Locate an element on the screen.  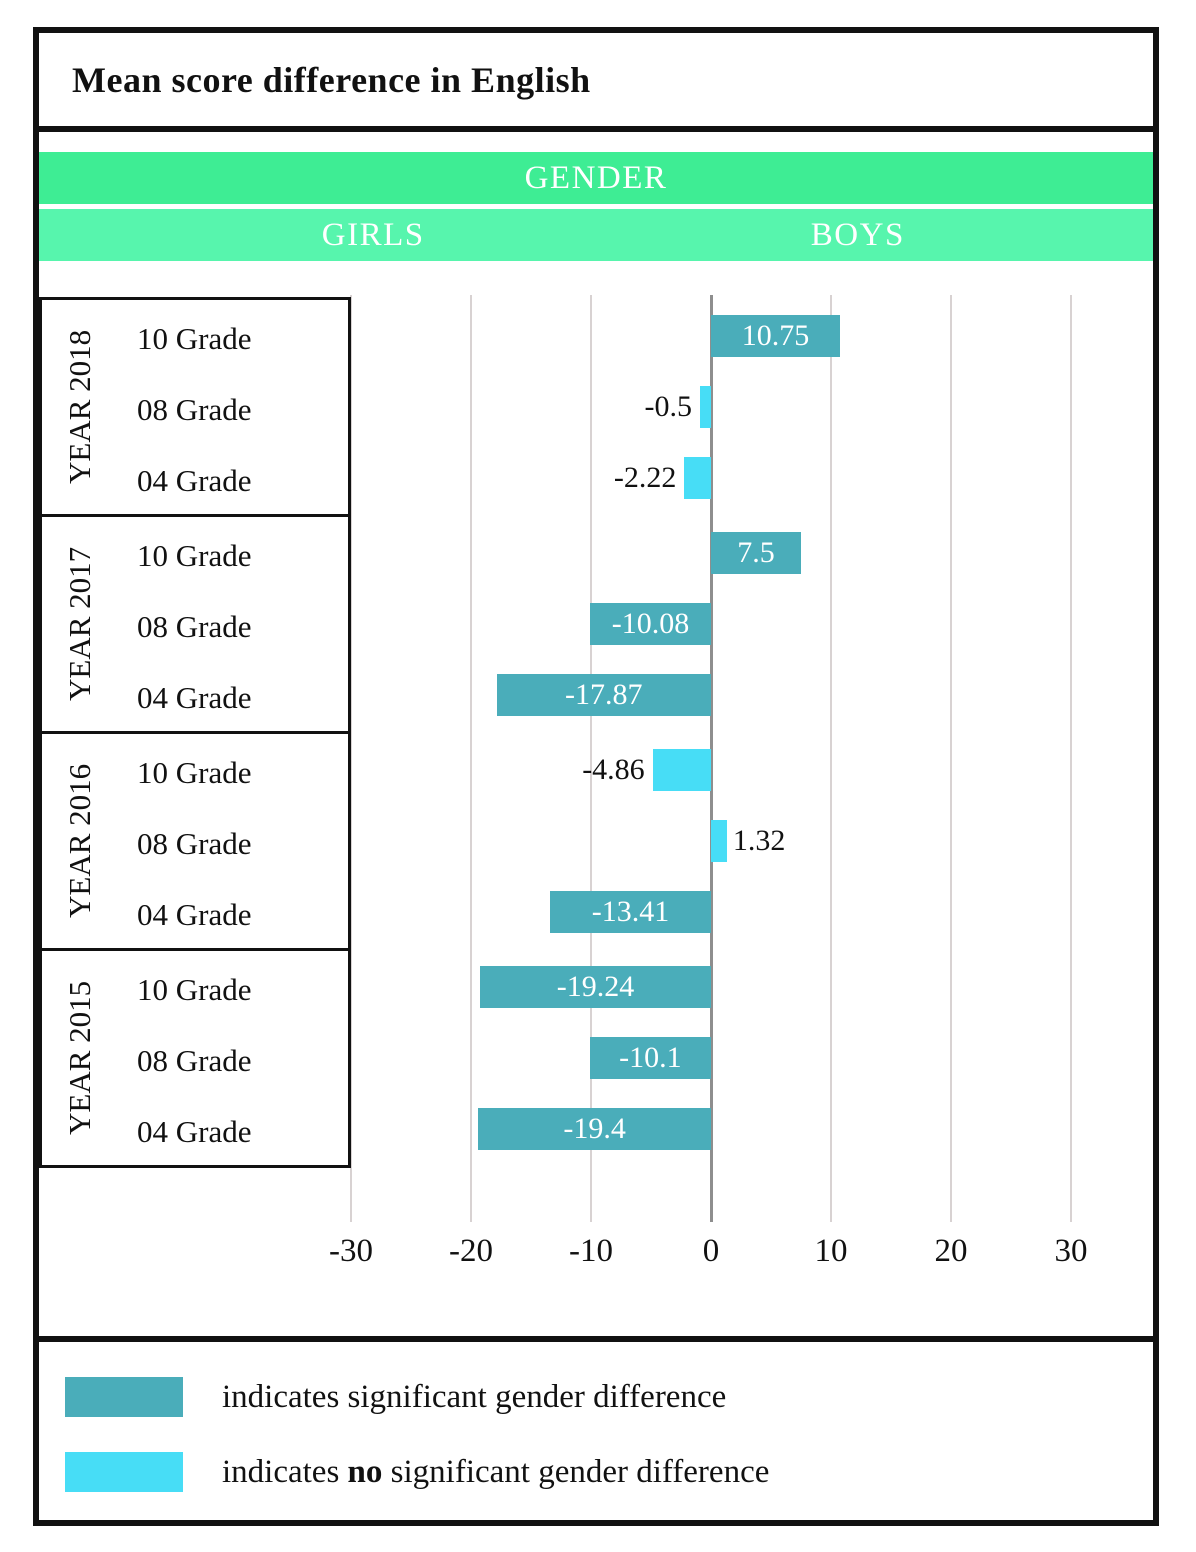
gender-header-label: GENDER is located at coordinates (596, 178).